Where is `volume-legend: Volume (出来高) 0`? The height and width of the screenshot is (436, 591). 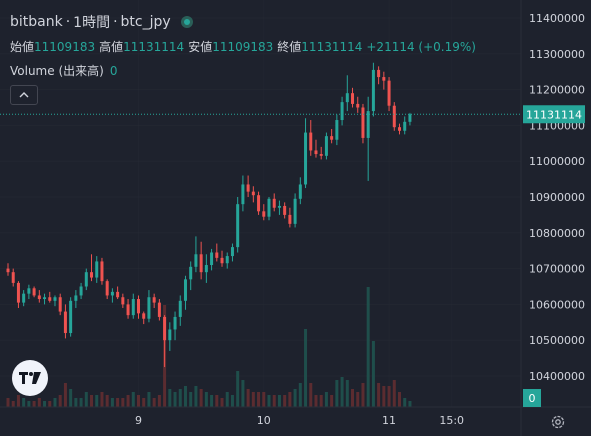 volume-legend: Volume (出来高) 0 is located at coordinates (63, 70).